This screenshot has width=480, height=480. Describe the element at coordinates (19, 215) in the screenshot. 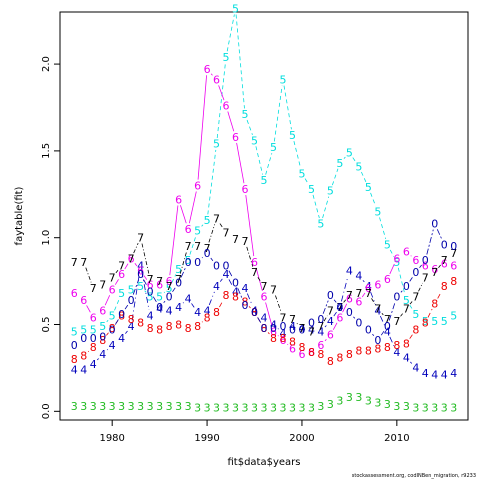

I see `y-axis-label: faytable(fit)` at that location.